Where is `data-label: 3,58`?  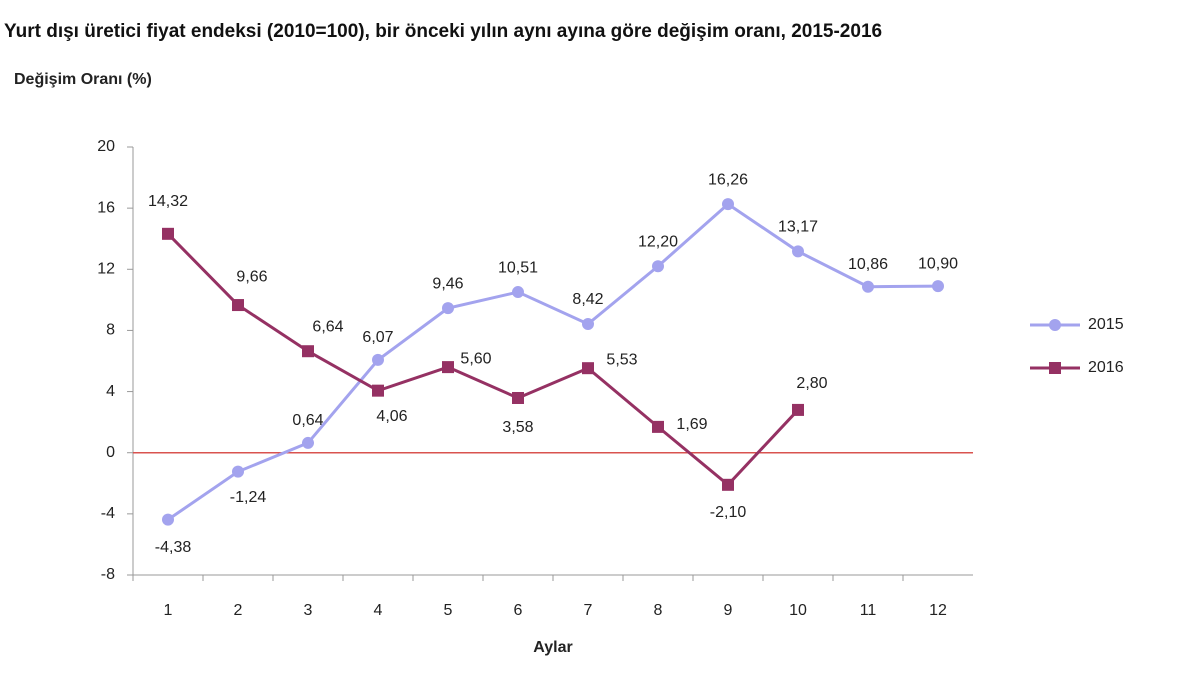 data-label: 3,58 is located at coordinates (517, 427).